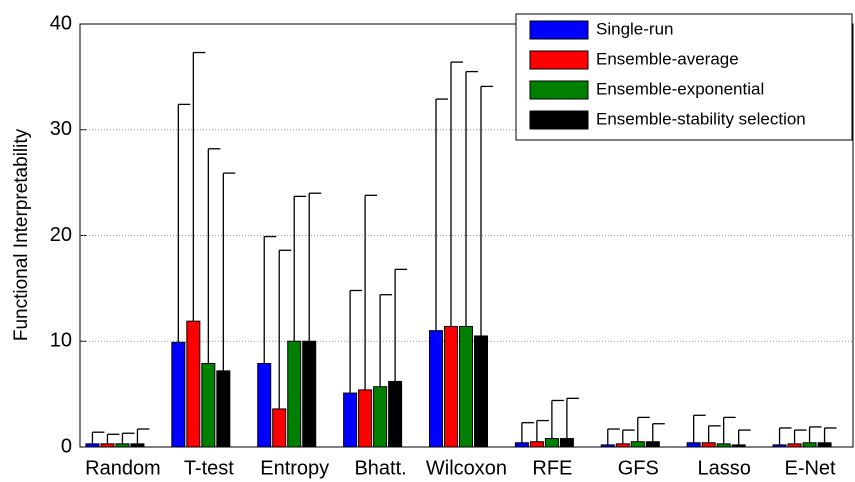 Image resolution: width=855 pixels, height=482 pixels. I want to click on y-tick-label: 20, so click(61, 235).